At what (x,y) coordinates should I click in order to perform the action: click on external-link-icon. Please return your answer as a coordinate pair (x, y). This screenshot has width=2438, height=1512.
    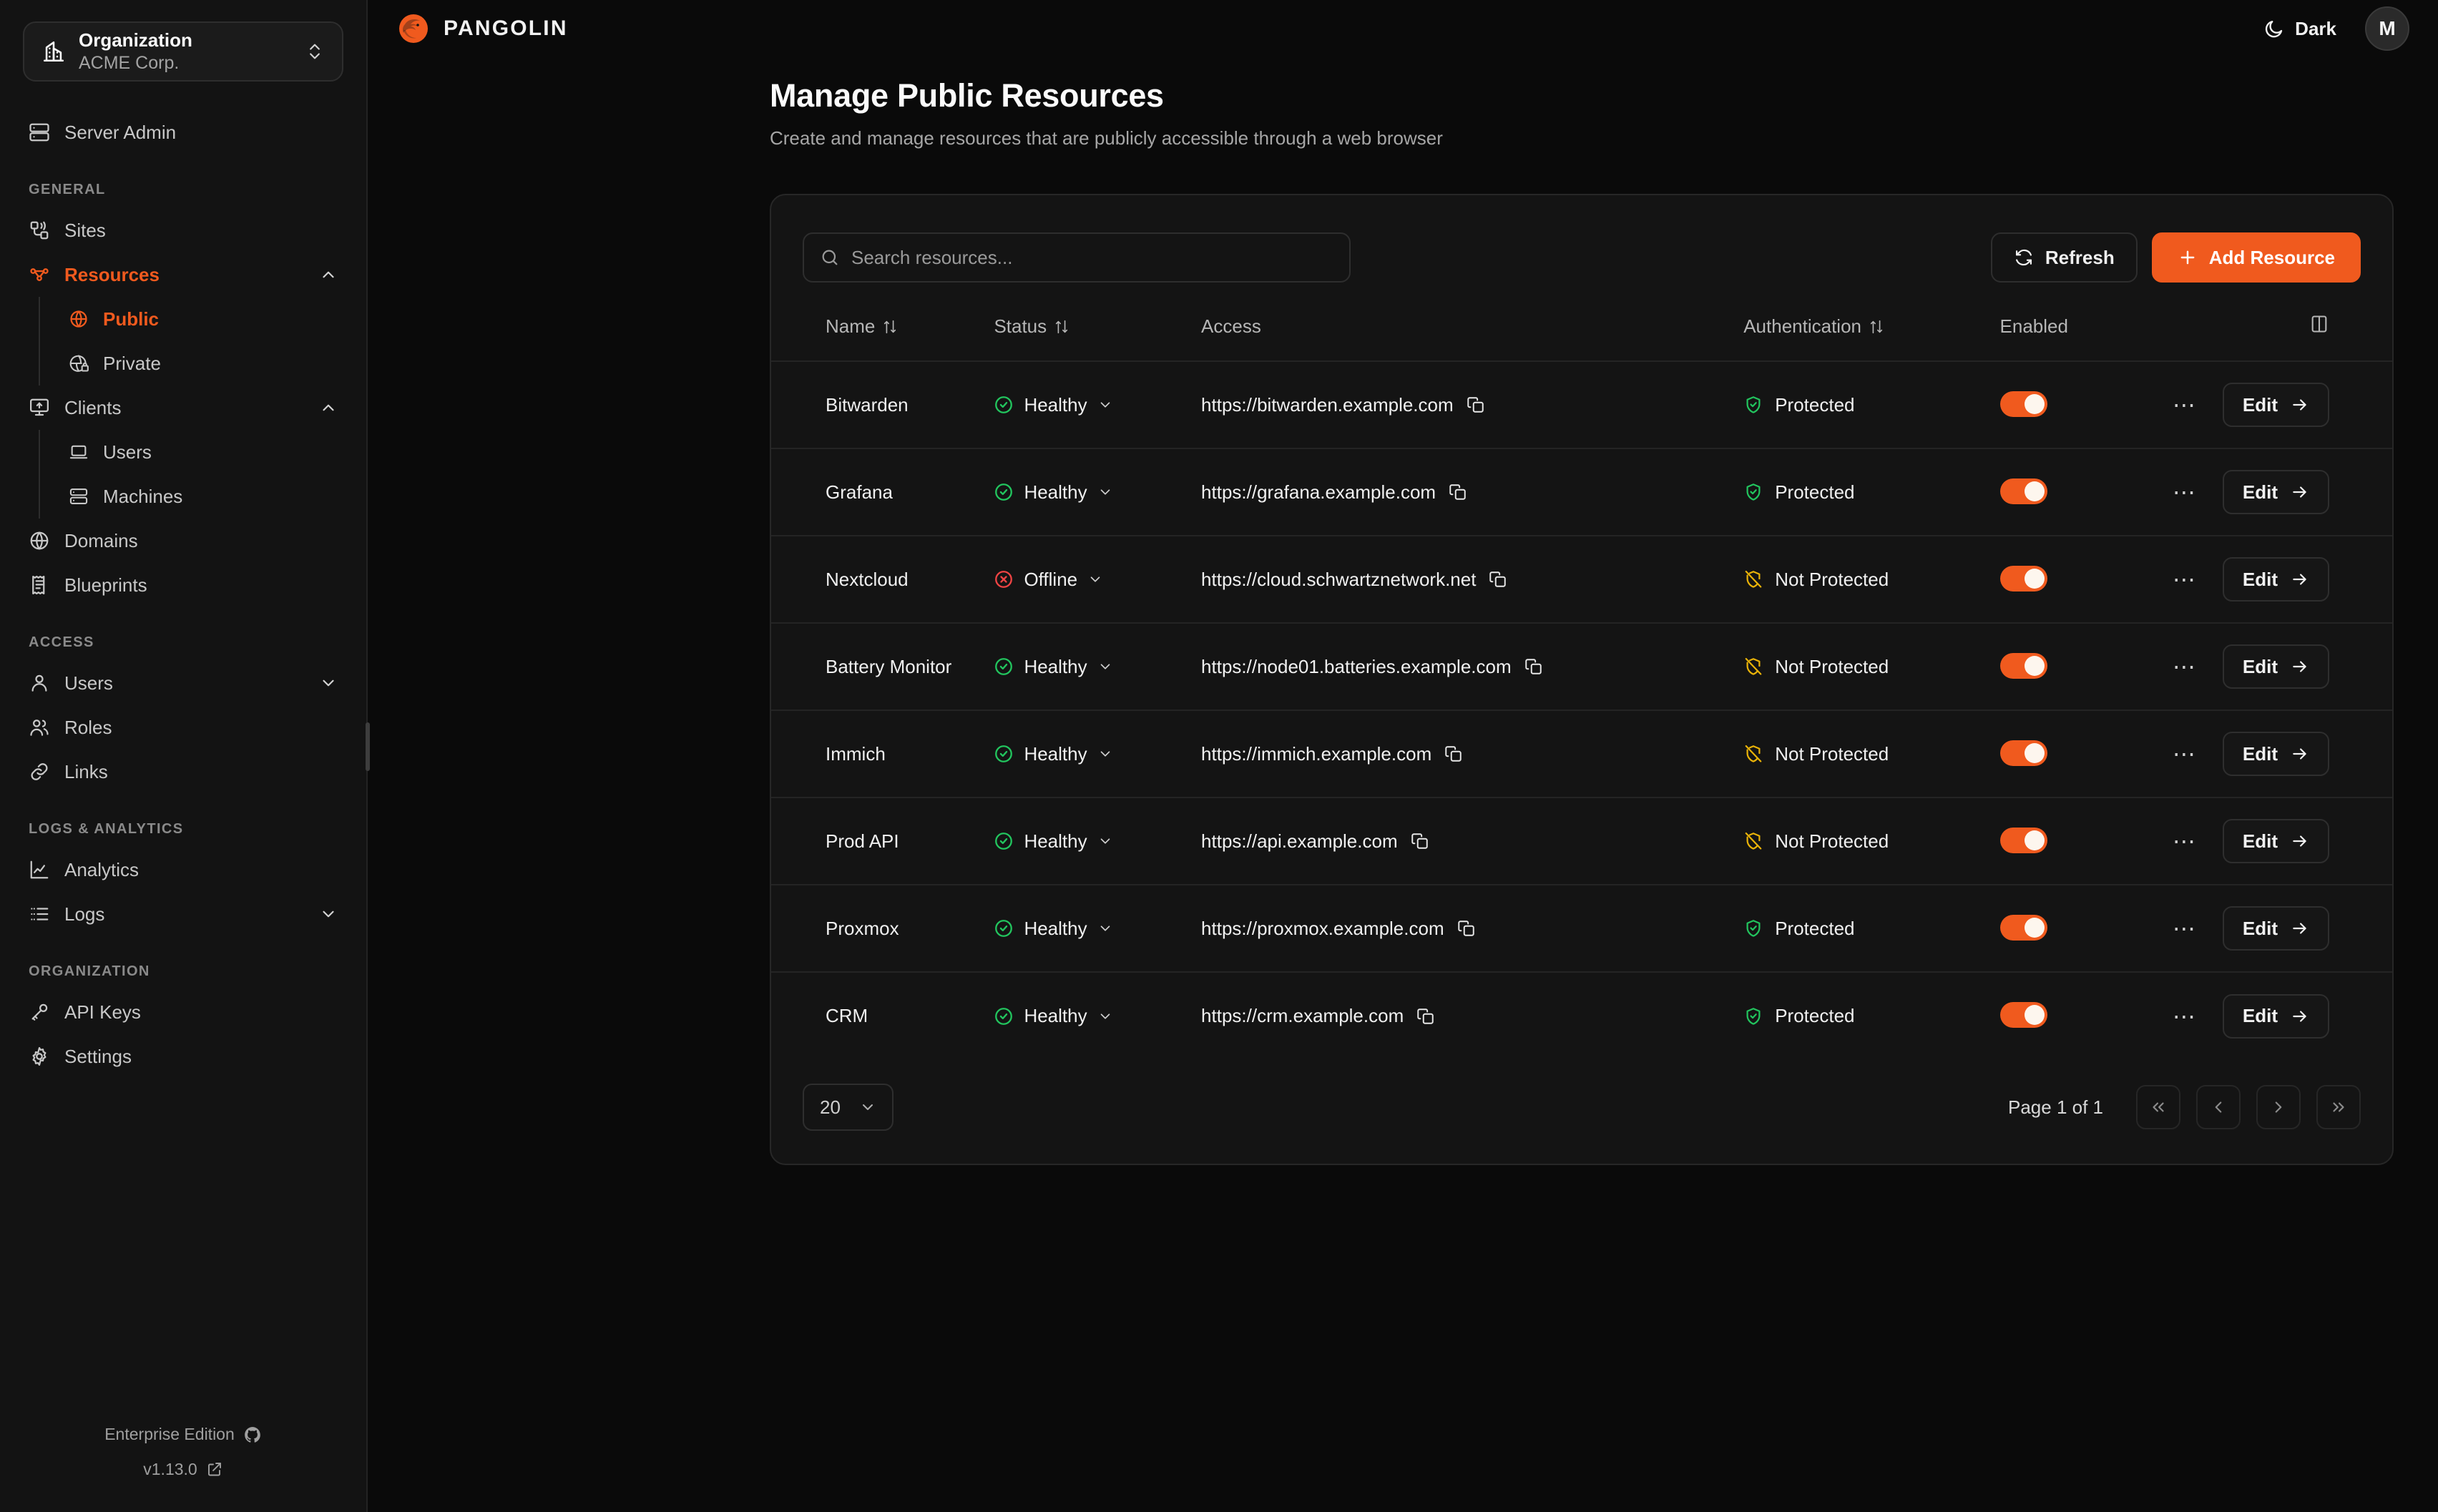
    Looking at the image, I should click on (214, 1469).